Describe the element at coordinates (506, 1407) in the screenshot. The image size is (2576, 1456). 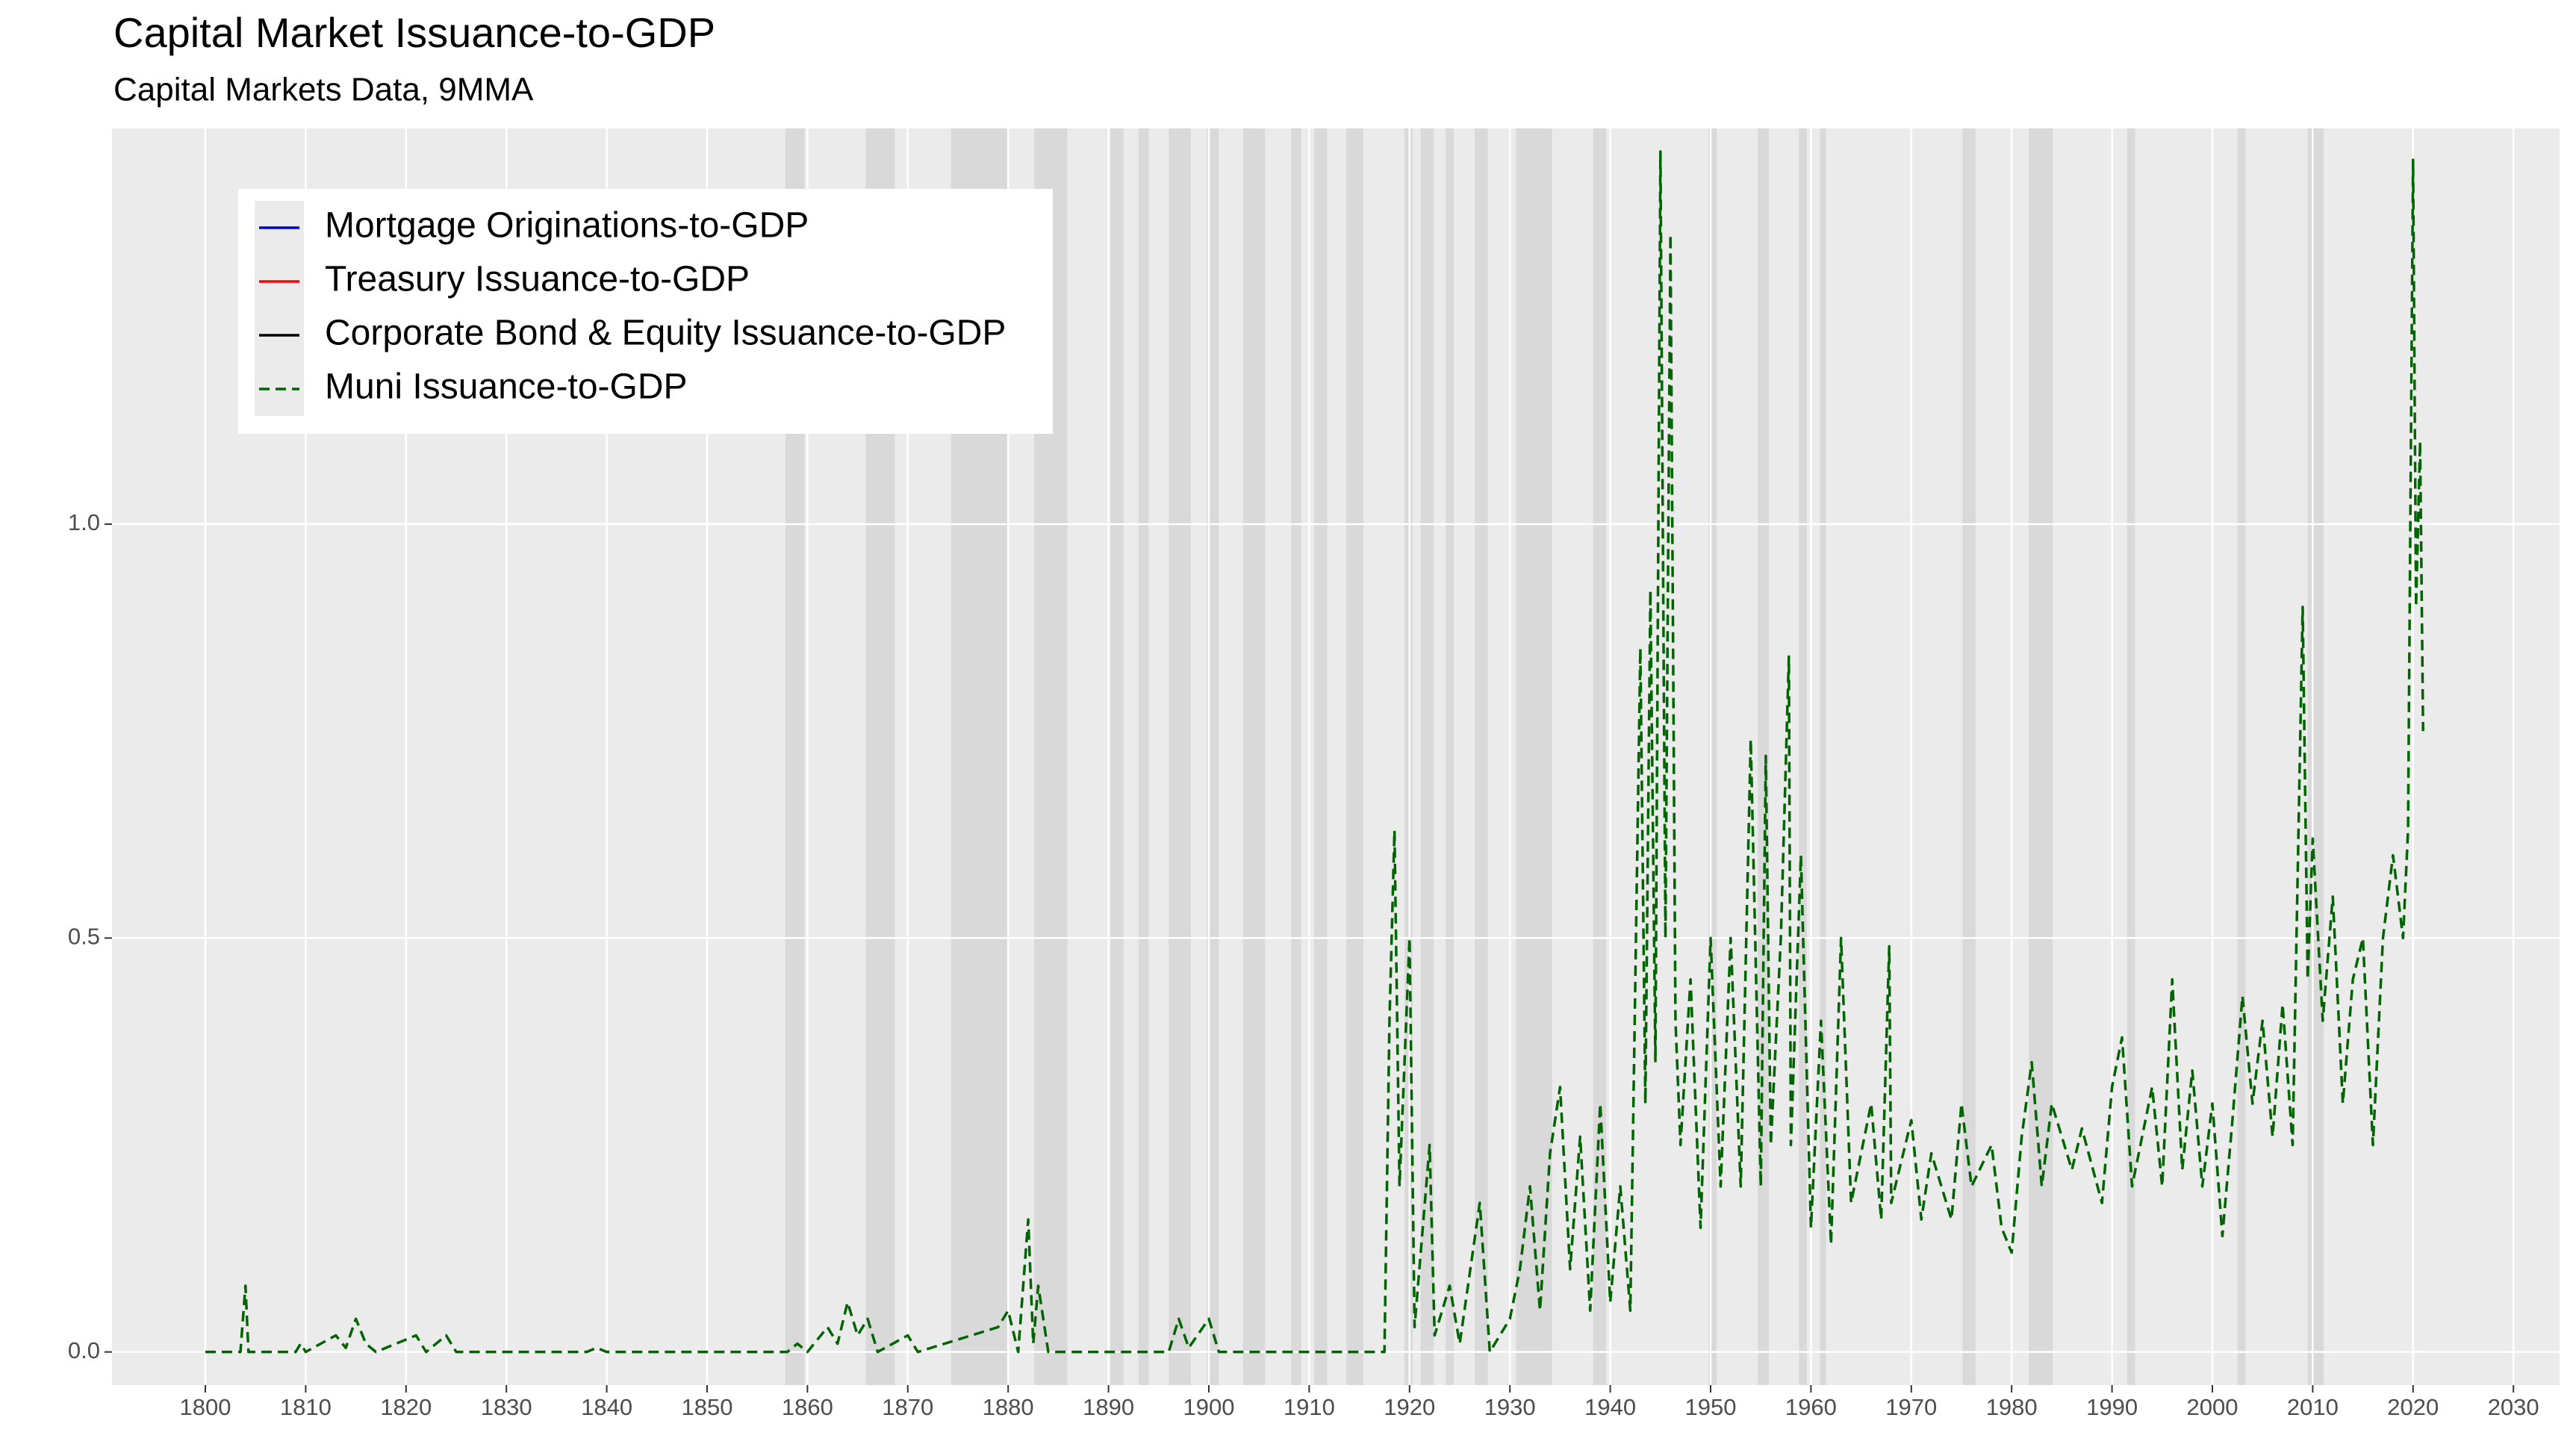
I see `x-tick-label: 1830` at that location.